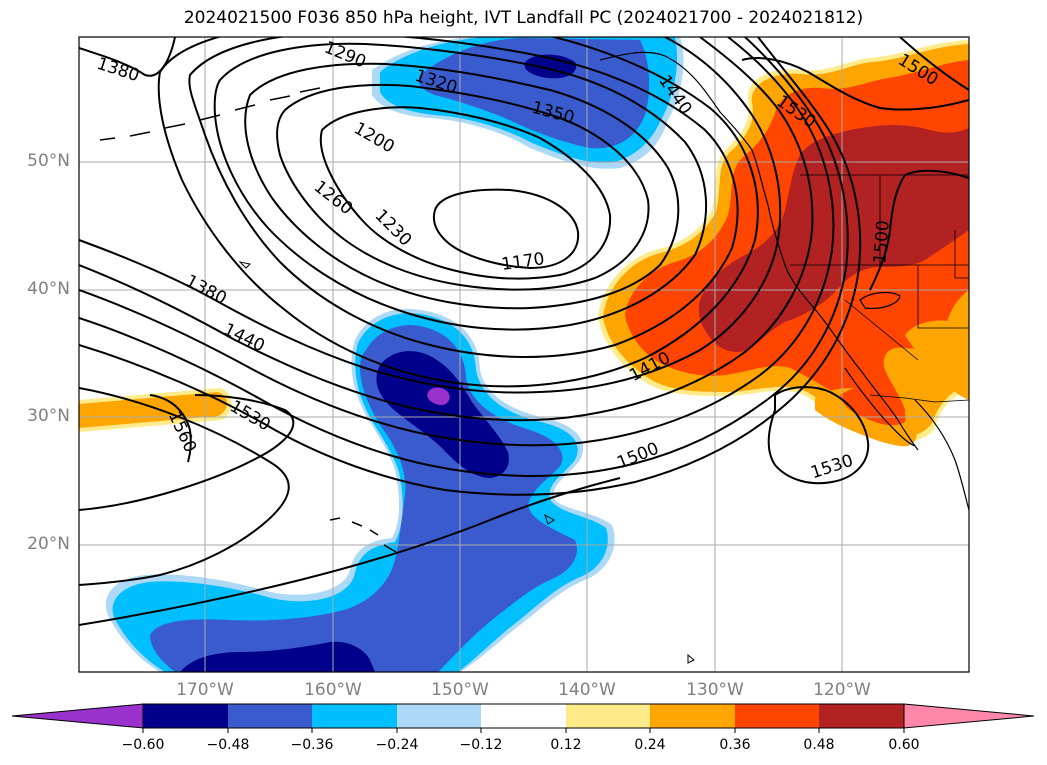  I want to click on shade-navy-south, so click(277, 656).